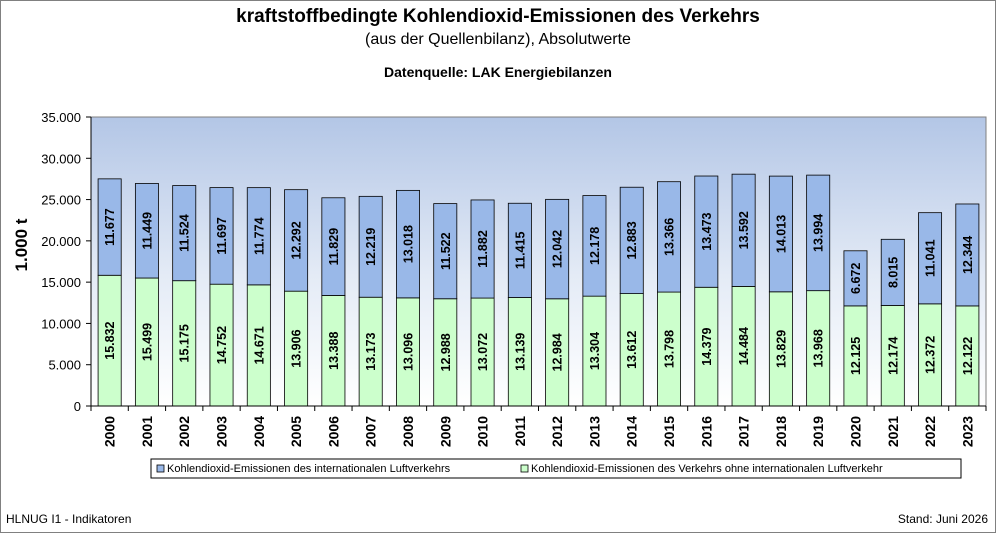 This screenshot has width=996, height=533. Describe the element at coordinates (942, 519) in the screenshot. I see `footer-date: Stand: Juni 2026` at that location.